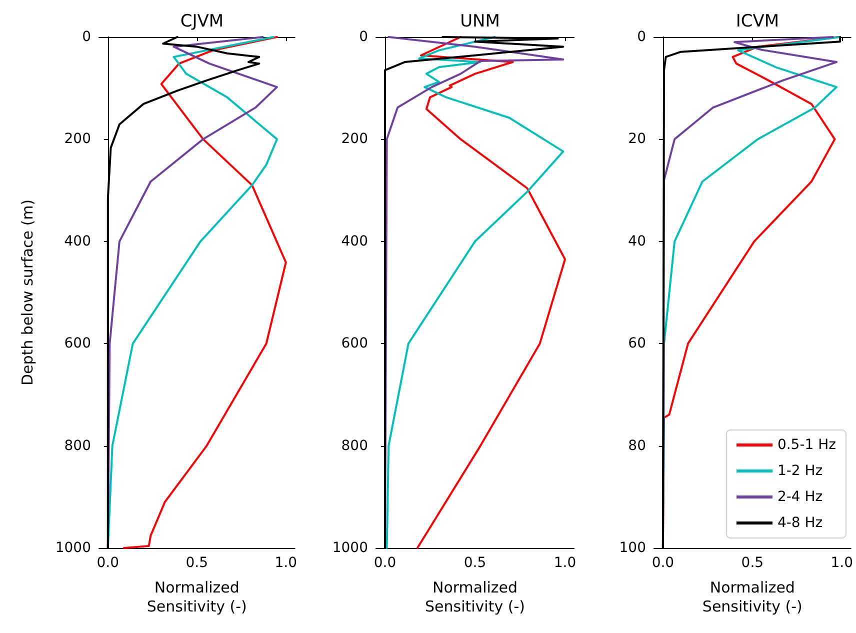 This screenshot has height=633, width=856. Describe the element at coordinates (637, 446) in the screenshot. I see `y-tick-label: 80` at that location.